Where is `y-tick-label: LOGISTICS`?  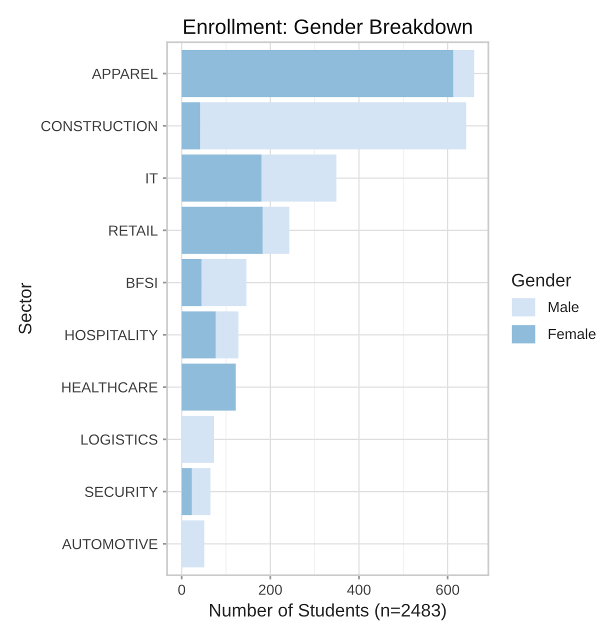 y-tick-label: LOGISTICS is located at coordinates (119, 439).